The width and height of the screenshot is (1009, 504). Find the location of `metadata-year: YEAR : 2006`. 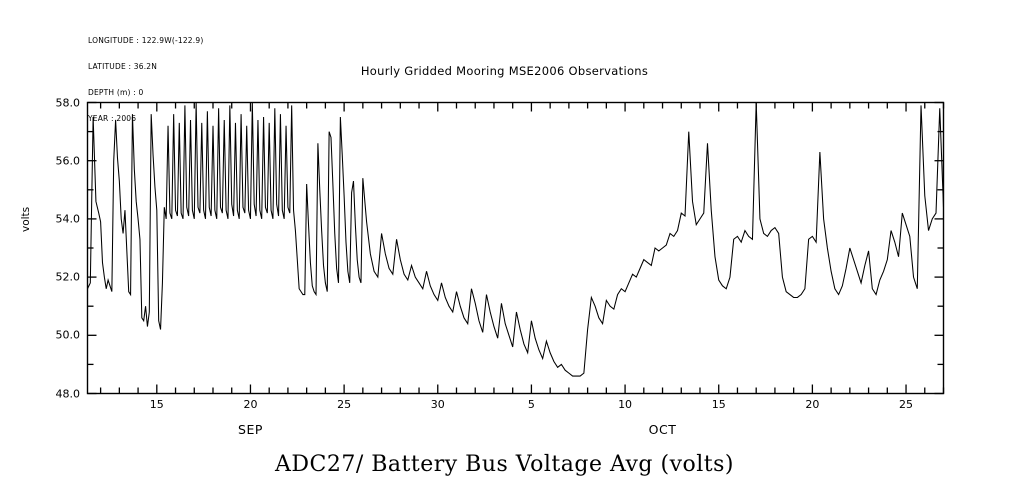

metadata-year: YEAR : 2006 is located at coordinates (112, 118).